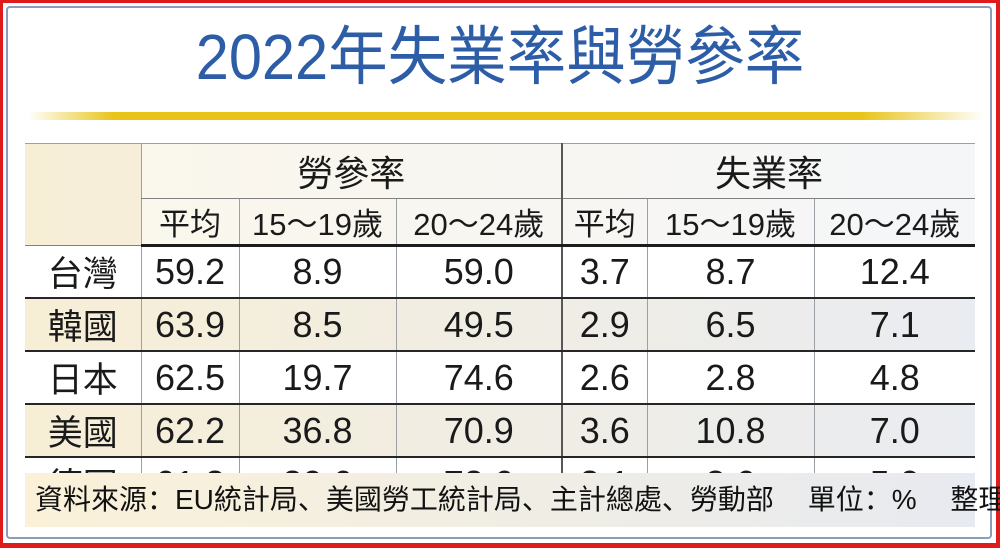 The width and height of the screenshot is (1000, 548). I want to click on group-header-labor-participation: 勞參率, so click(351, 171).